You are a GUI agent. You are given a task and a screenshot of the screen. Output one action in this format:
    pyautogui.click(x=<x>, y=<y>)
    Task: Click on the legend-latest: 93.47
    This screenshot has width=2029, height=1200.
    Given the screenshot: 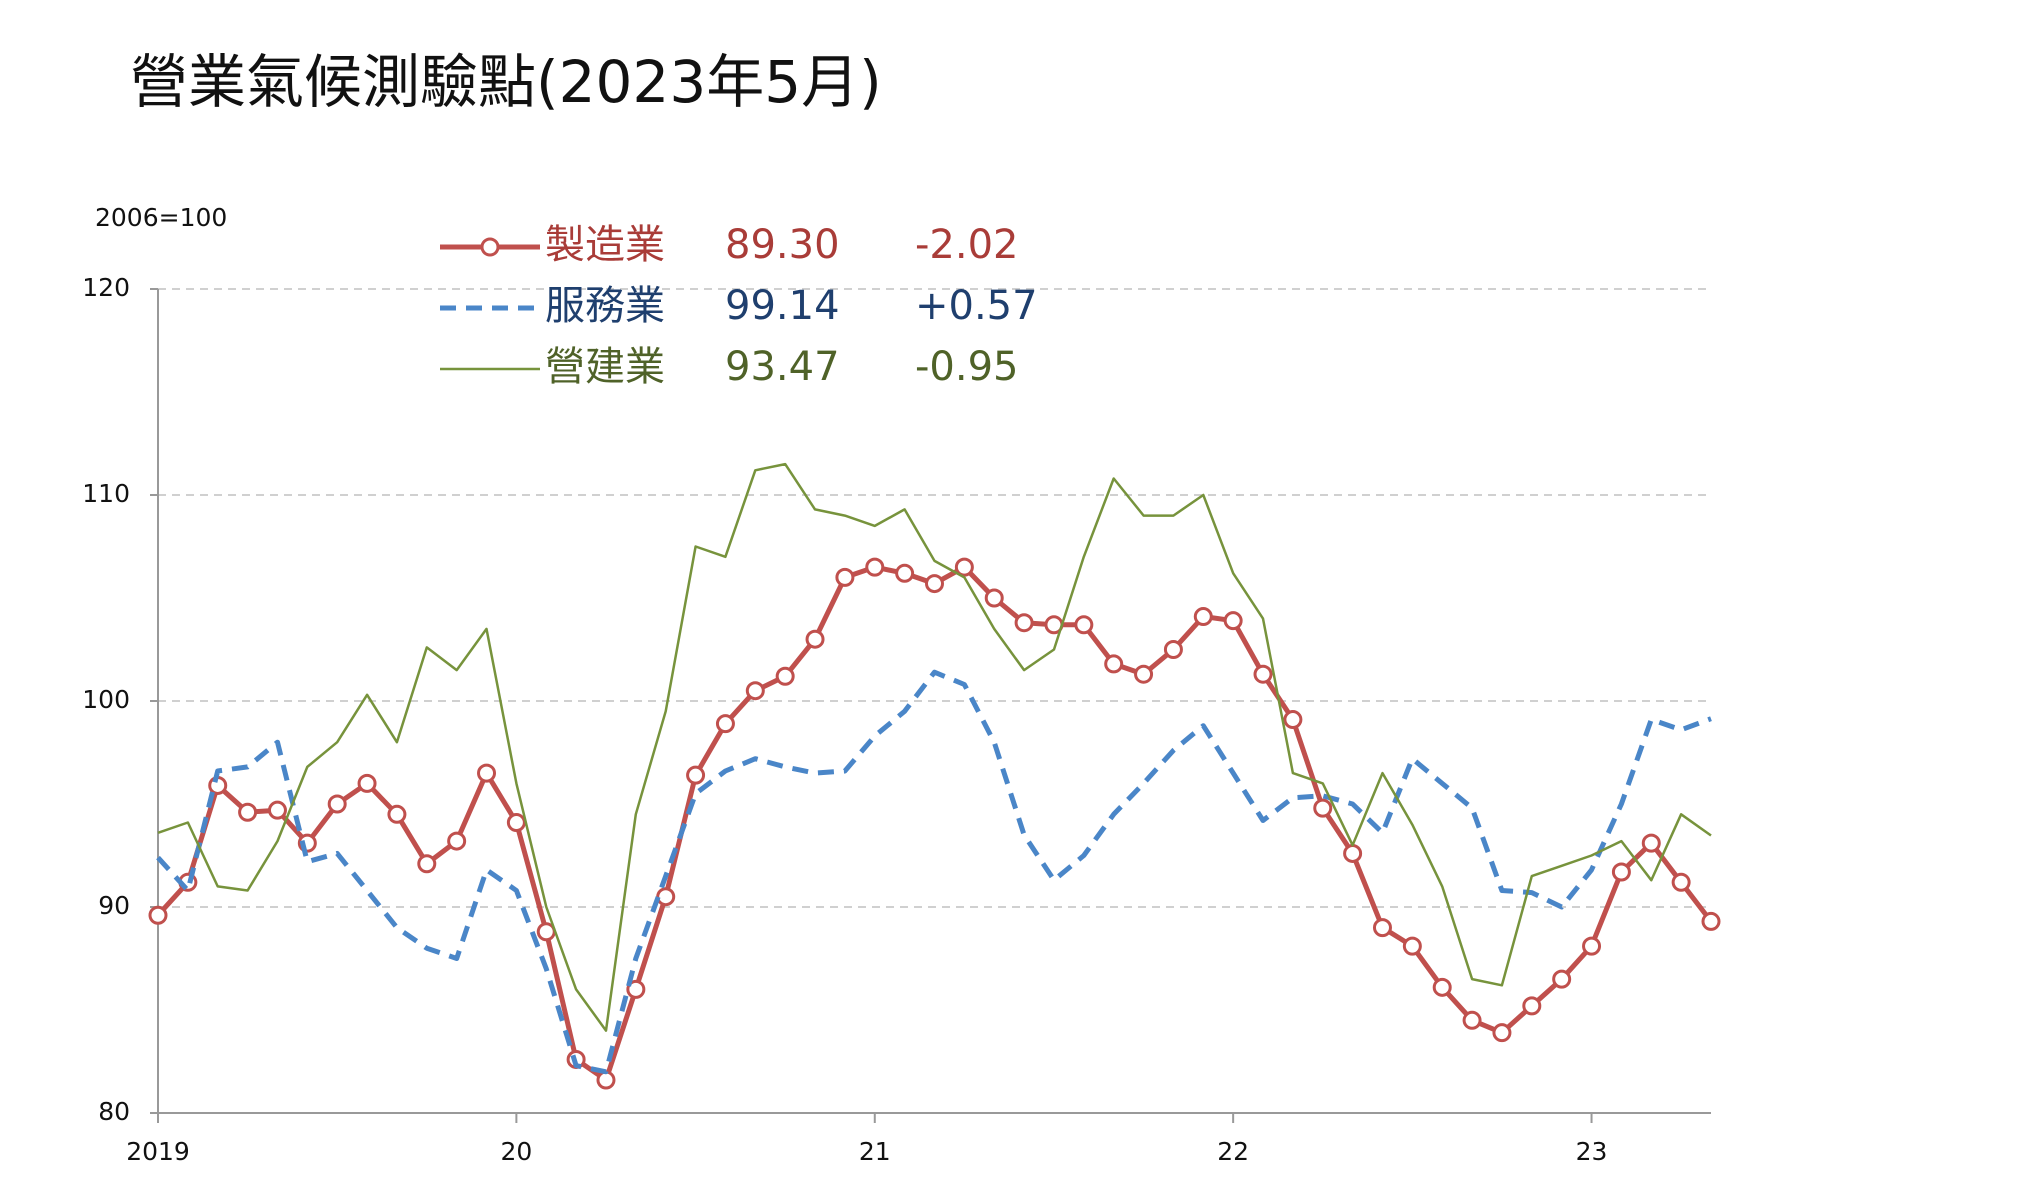 What is the action you would take?
    pyautogui.click(x=782, y=367)
    